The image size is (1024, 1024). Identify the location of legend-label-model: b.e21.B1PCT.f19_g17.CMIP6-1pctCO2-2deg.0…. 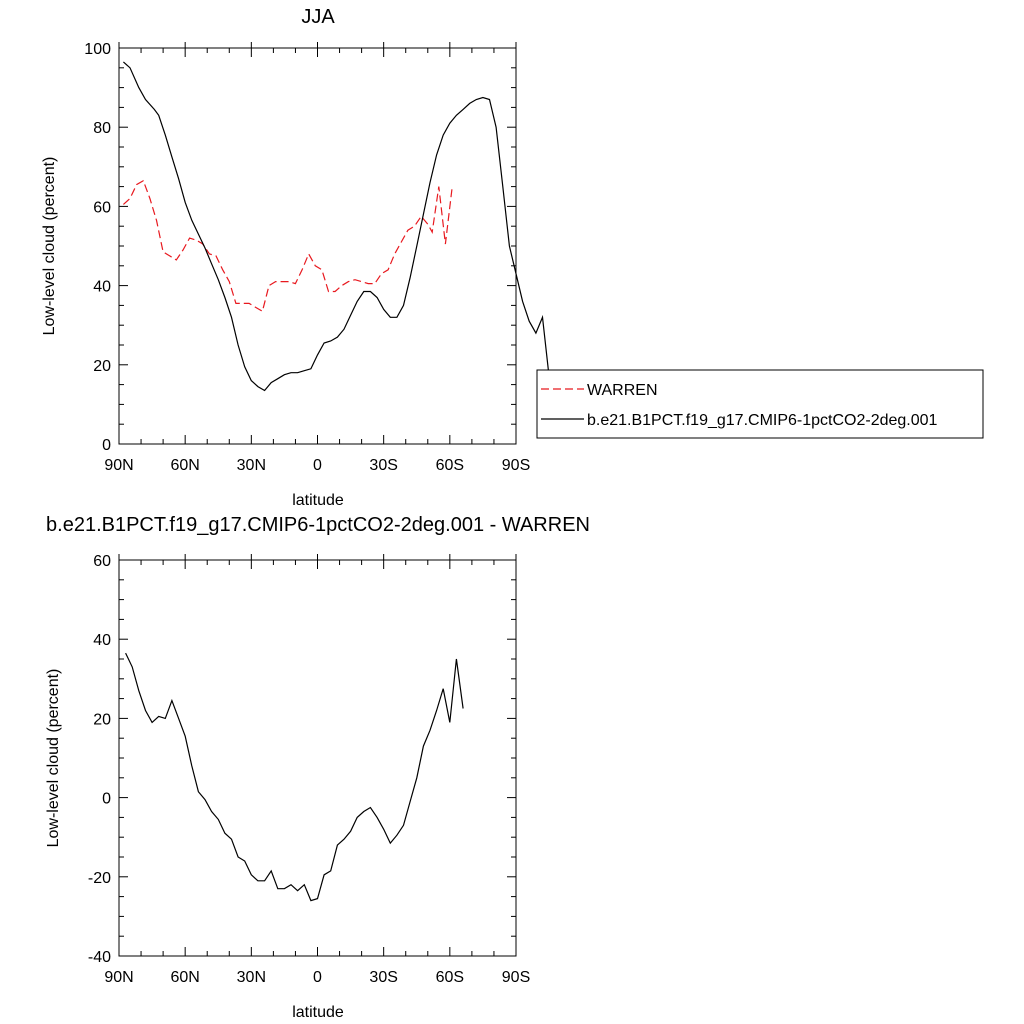
(762, 420).